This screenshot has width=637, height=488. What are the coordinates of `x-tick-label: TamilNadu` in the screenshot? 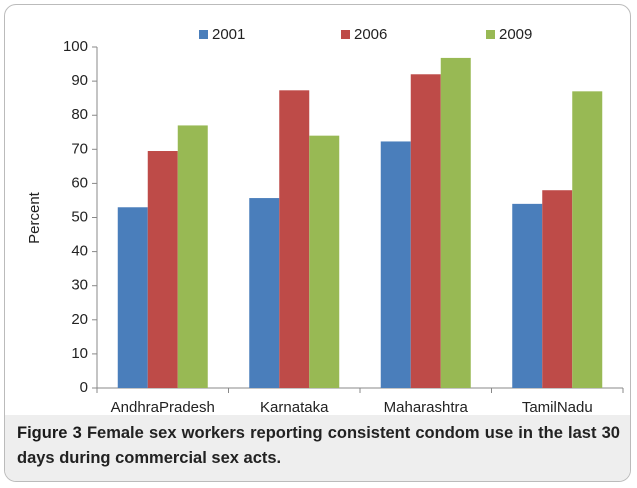 It's located at (557, 407).